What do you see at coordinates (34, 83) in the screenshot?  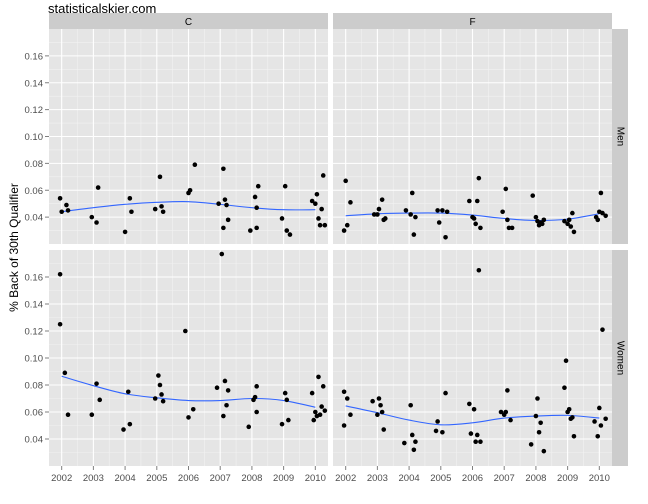 I see `y-tick-label: 0.14` at bounding box center [34, 83].